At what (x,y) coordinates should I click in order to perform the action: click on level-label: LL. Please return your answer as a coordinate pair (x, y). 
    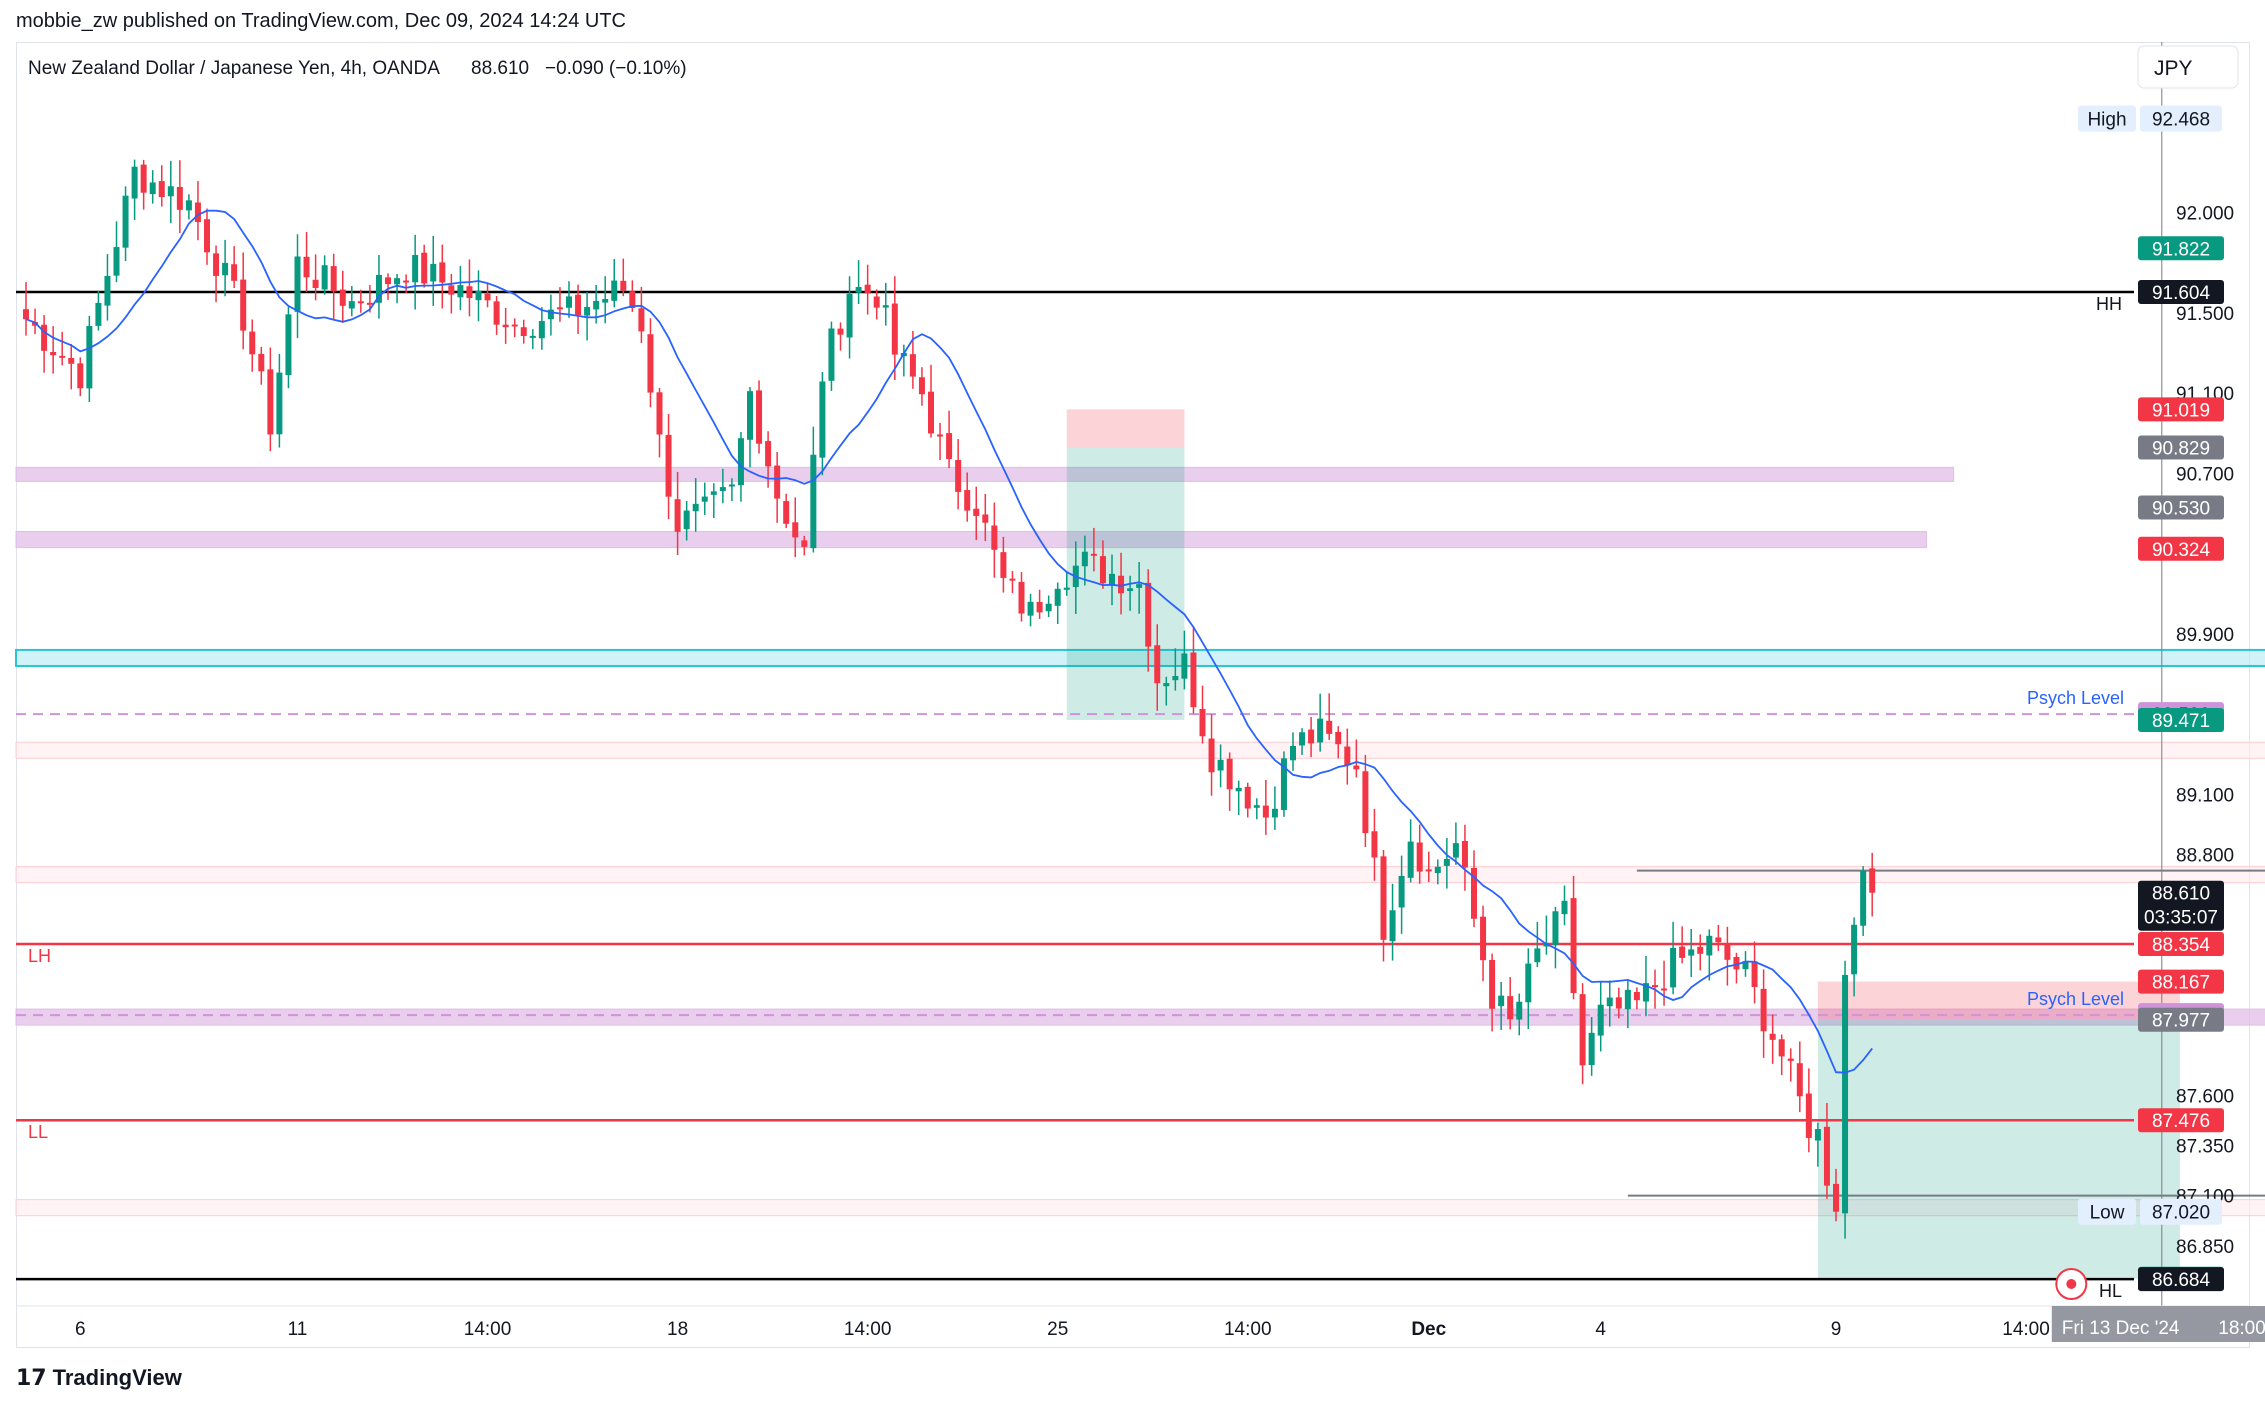
    Looking at the image, I should click on (38, 1132).